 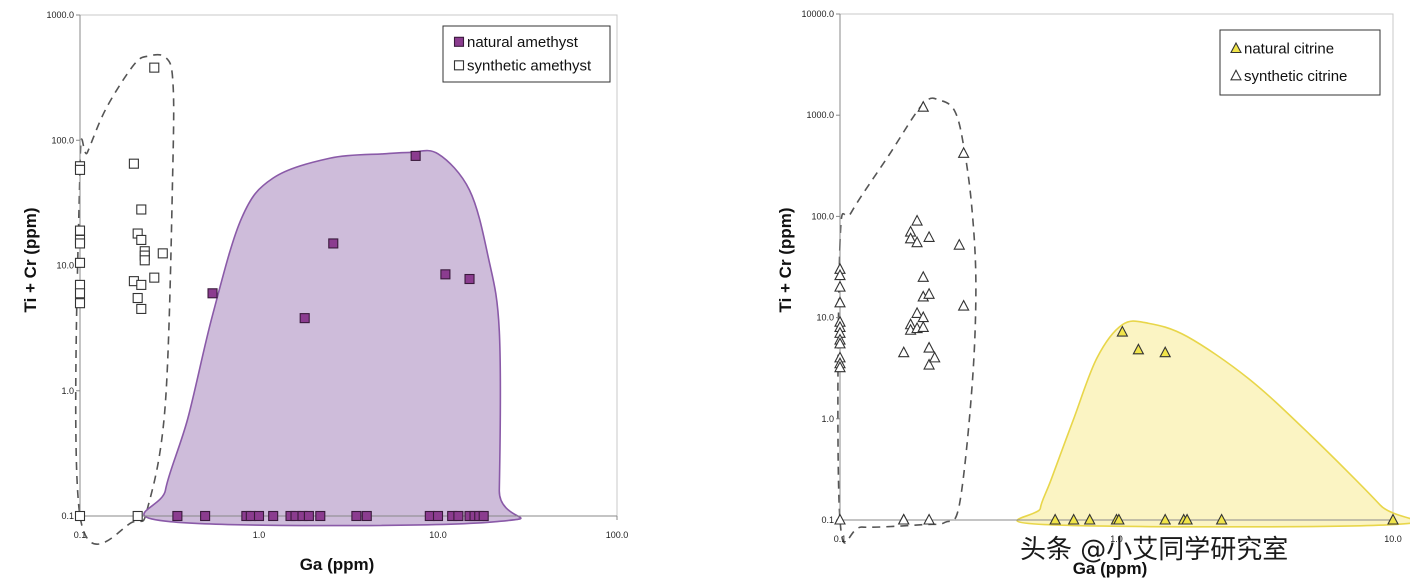 What do you see at coordinates (259, 535) in the screenshot?
I see `x-tick-label: 1.0` at bounding box center [259, 535].